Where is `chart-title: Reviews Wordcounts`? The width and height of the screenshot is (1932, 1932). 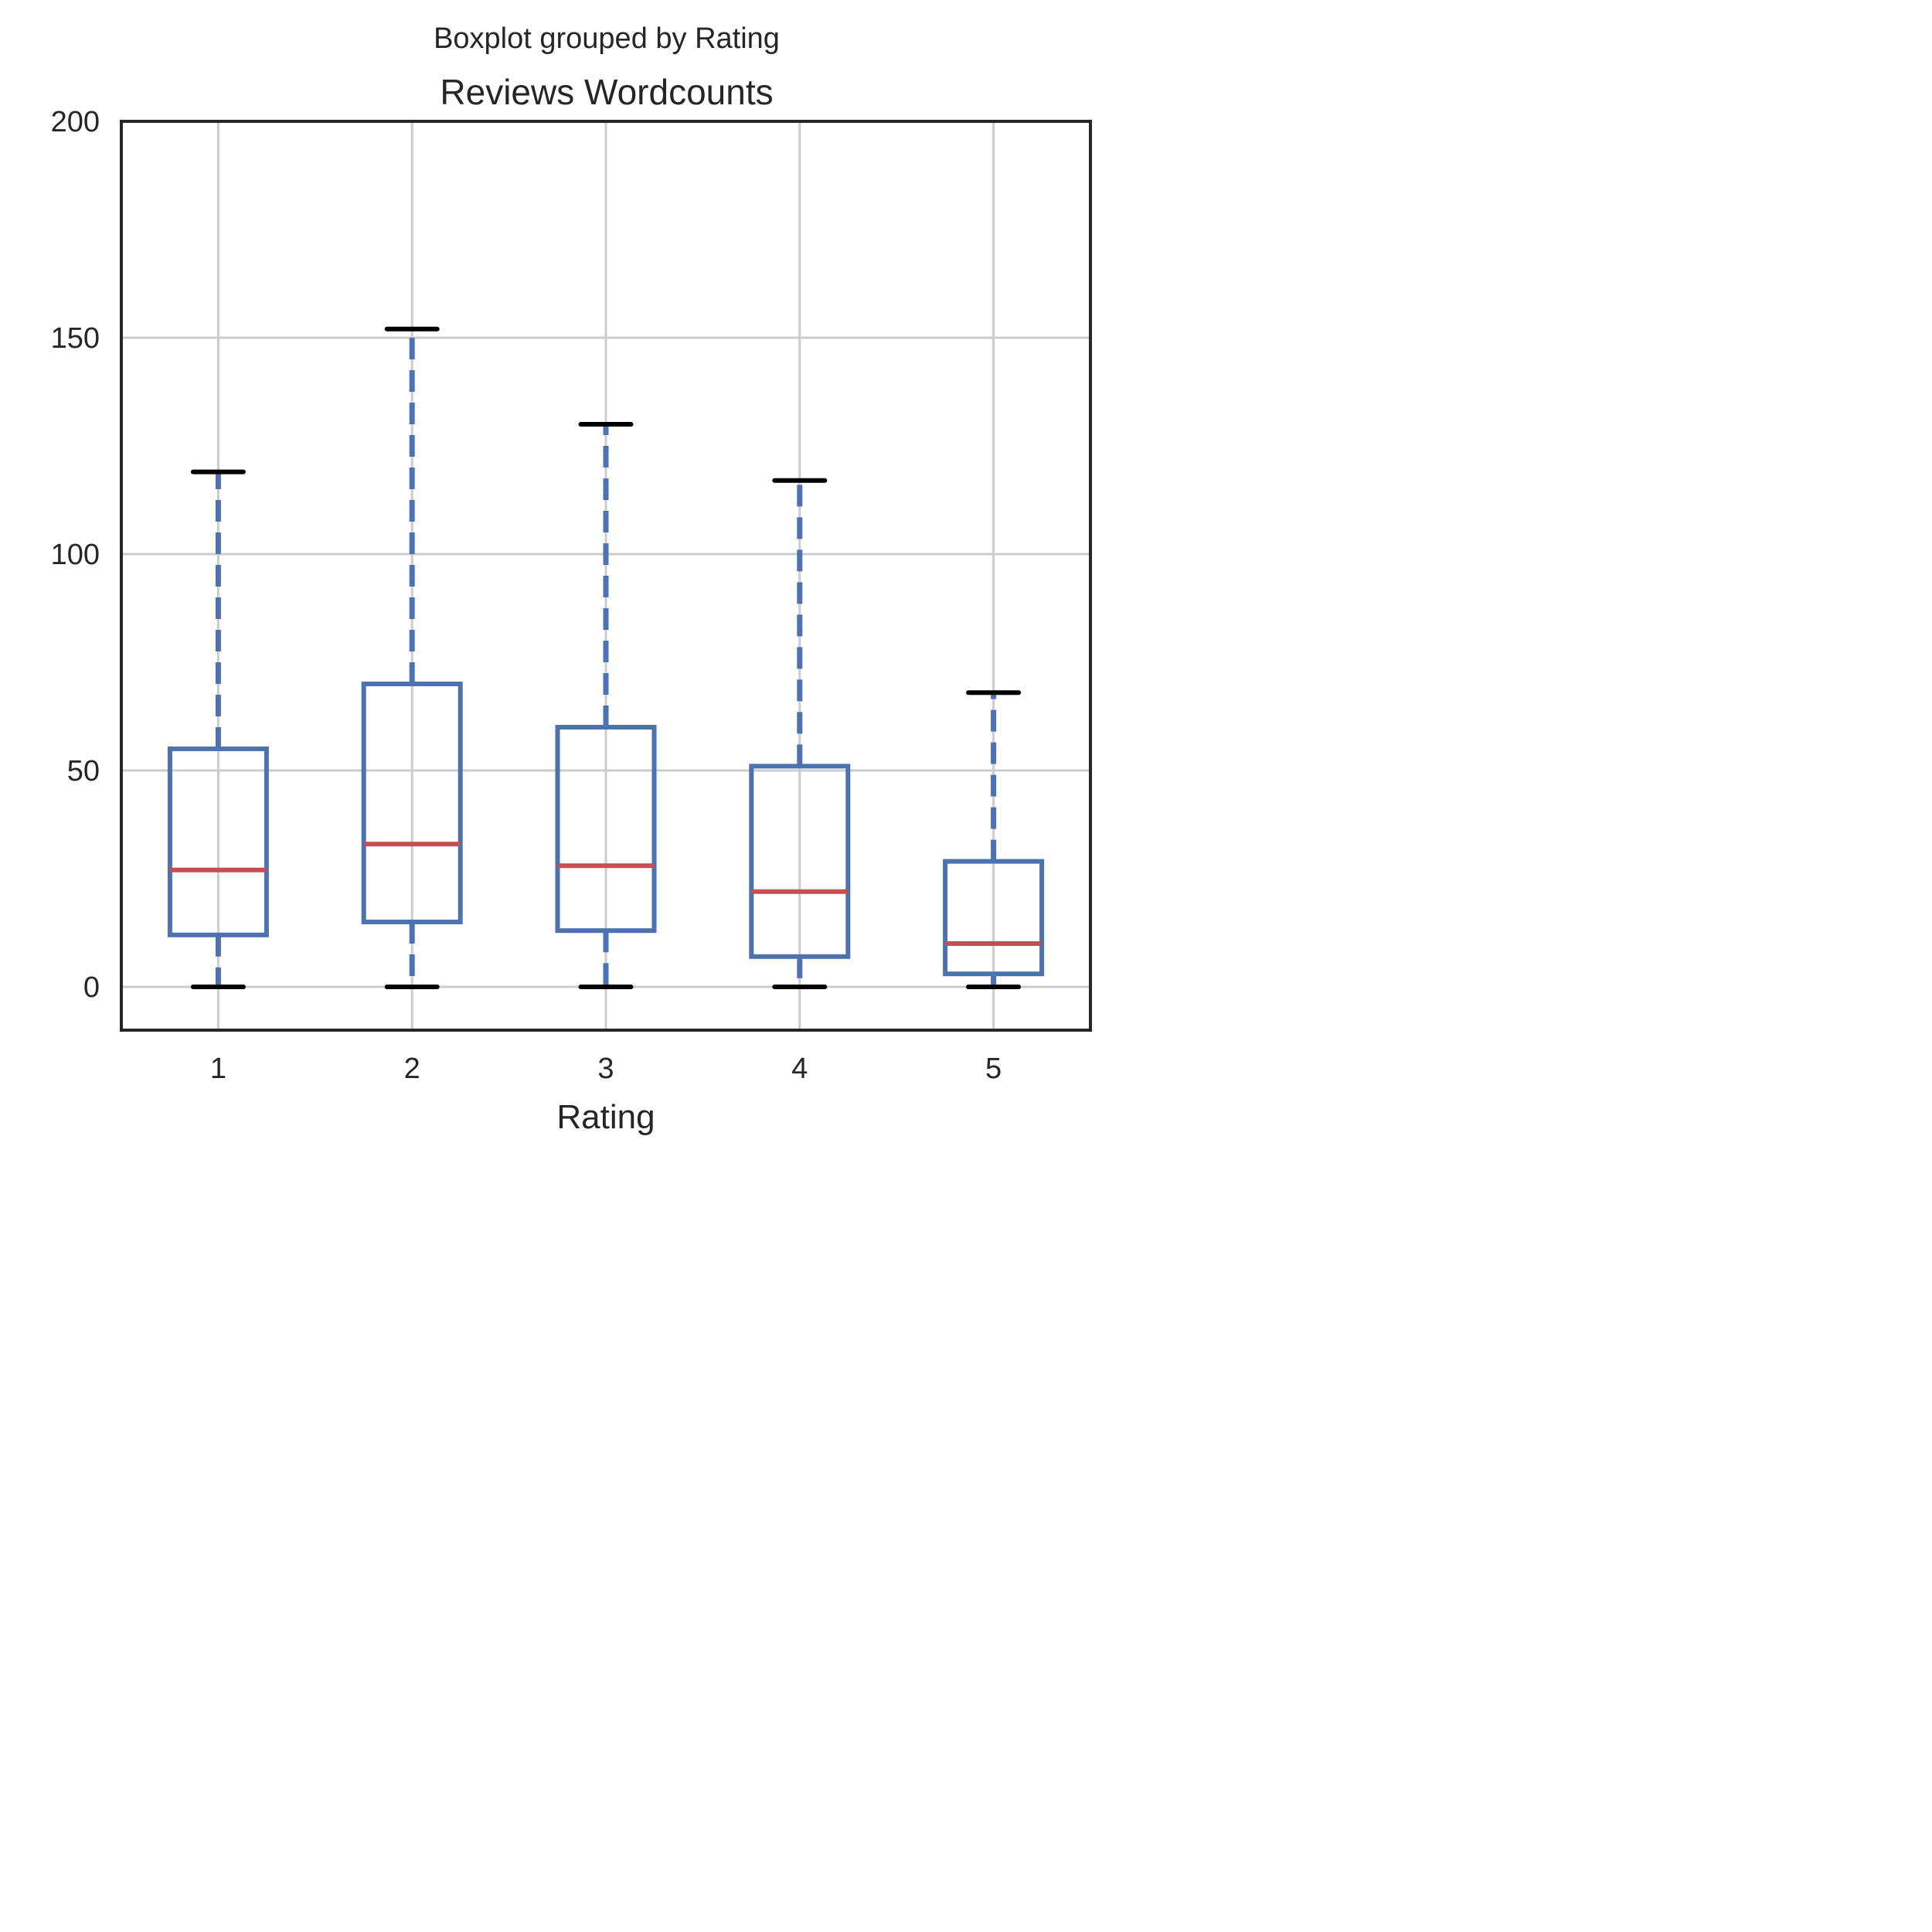
chart-title: Reviews Wordcounts is located at coordinates (606, 92).